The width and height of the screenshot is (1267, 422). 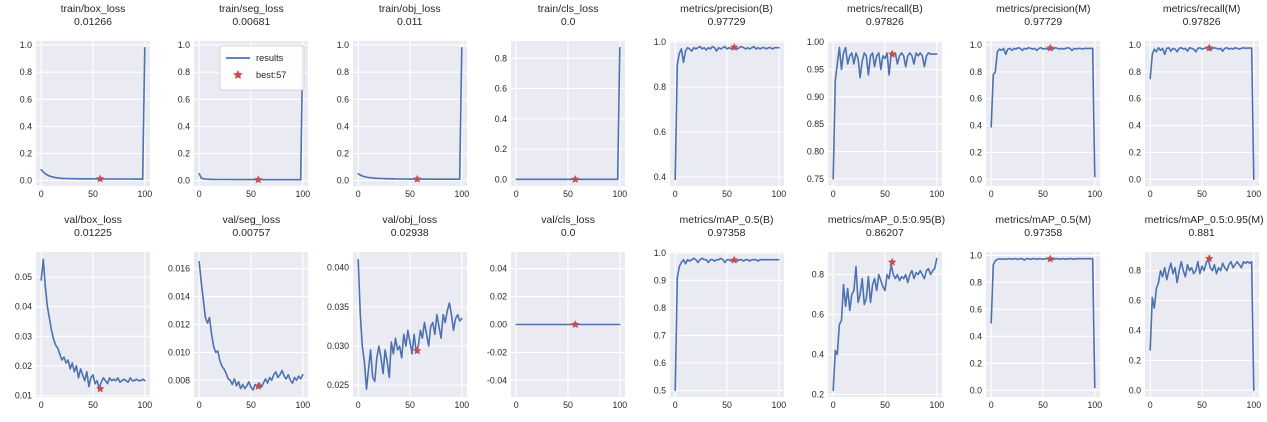 I want to click on metrics-map50-95-b-plot: 0.2 0.4 0.6 0.8 0 50 100, so click(x=878, y=331).